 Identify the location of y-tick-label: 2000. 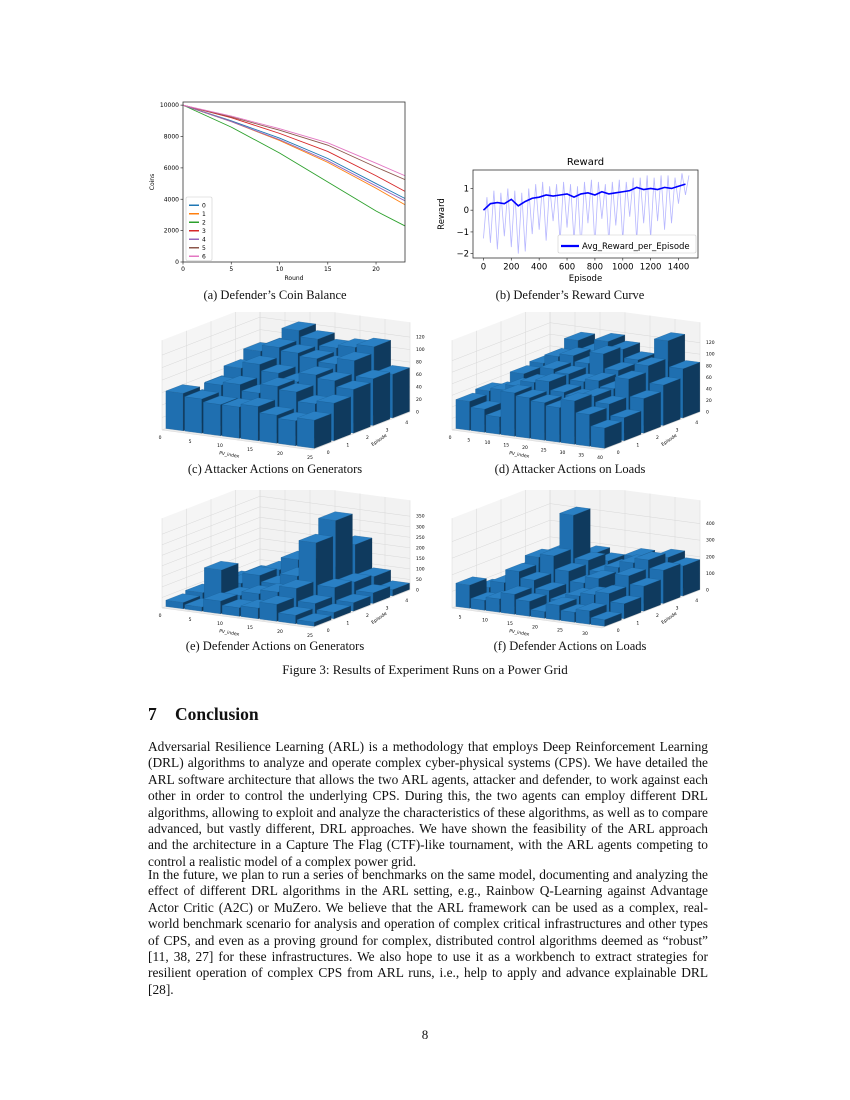
(171, 231).